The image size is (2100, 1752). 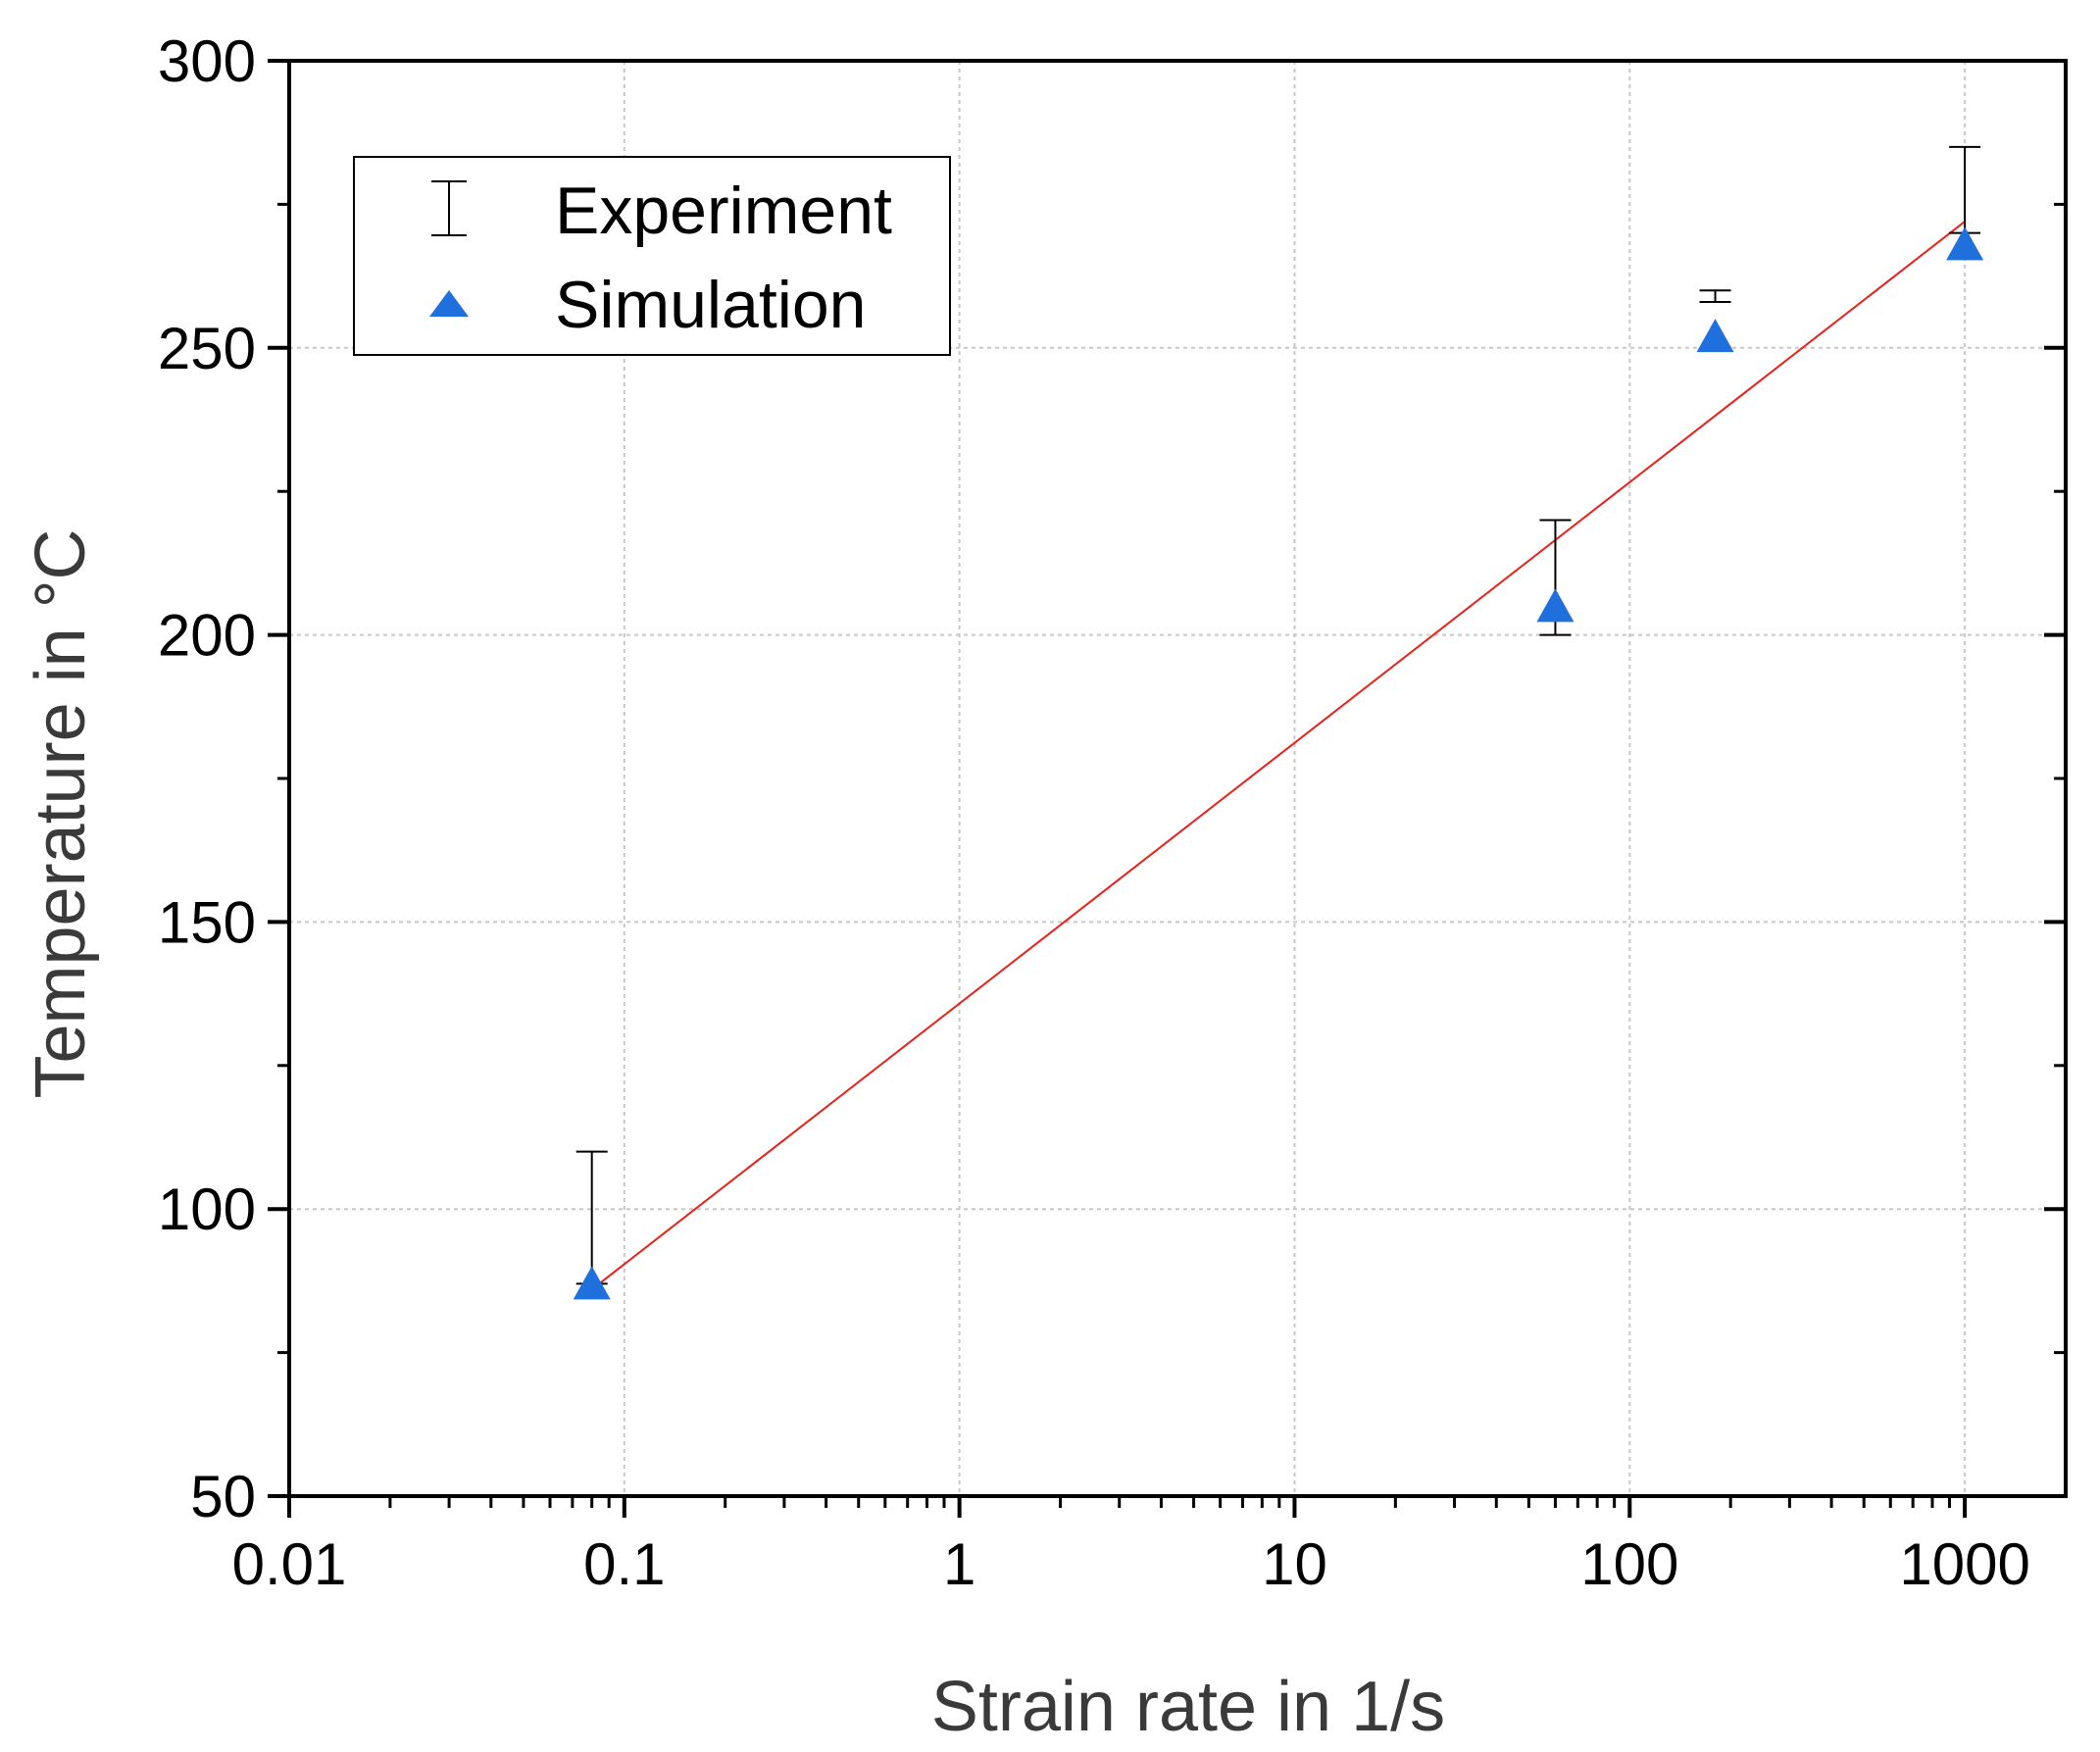 What do you see at coordinates (207, 61) in the screenshot?
I see `y-tick-label: 300` at bounding box center [207, 61].